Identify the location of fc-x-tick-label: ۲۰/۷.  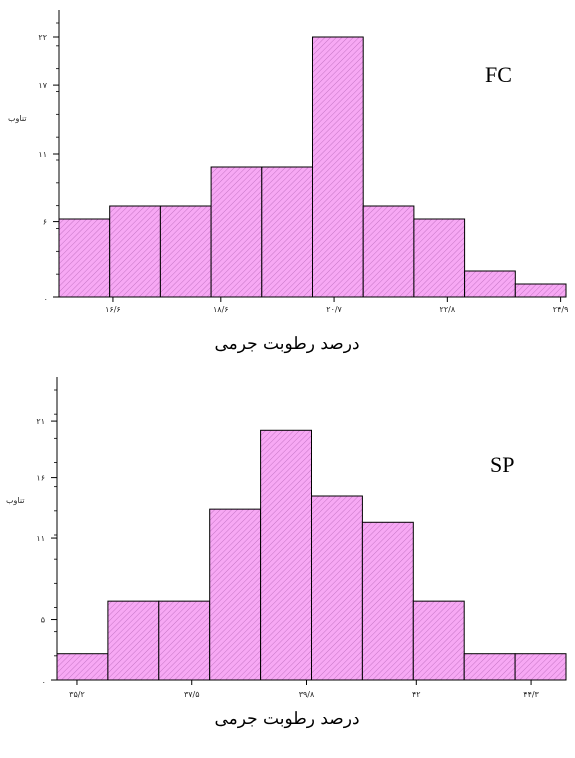
(334, 309).